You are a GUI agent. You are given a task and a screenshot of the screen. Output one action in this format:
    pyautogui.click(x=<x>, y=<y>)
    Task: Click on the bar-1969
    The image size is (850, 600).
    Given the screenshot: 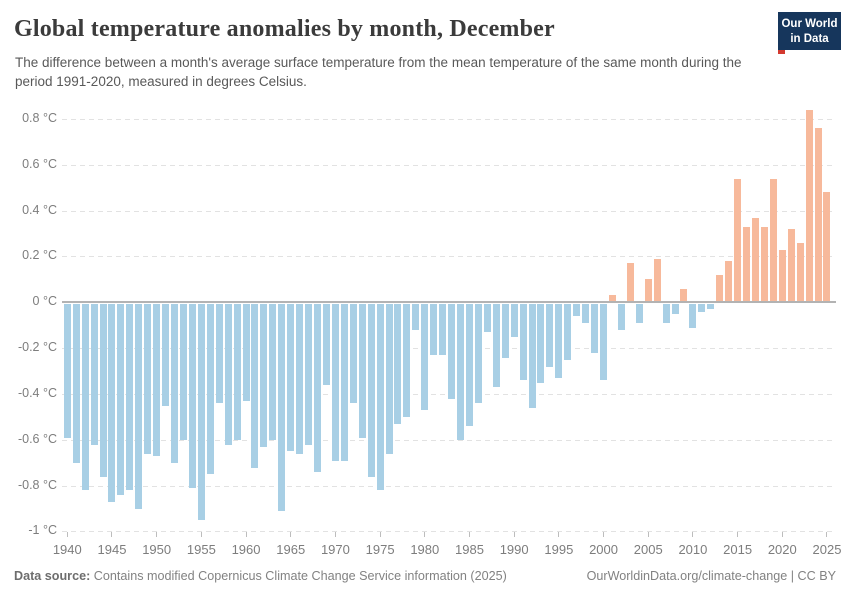 What is the action you would take?
    pyautogui.click(x=326, y=344)
    